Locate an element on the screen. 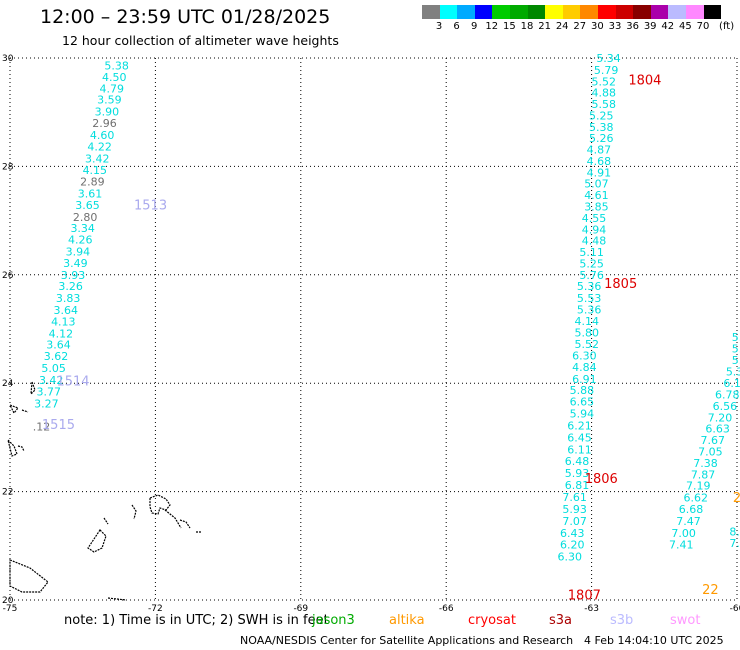  wave-height-value: 4.26 is located at coordinates (80, 240).